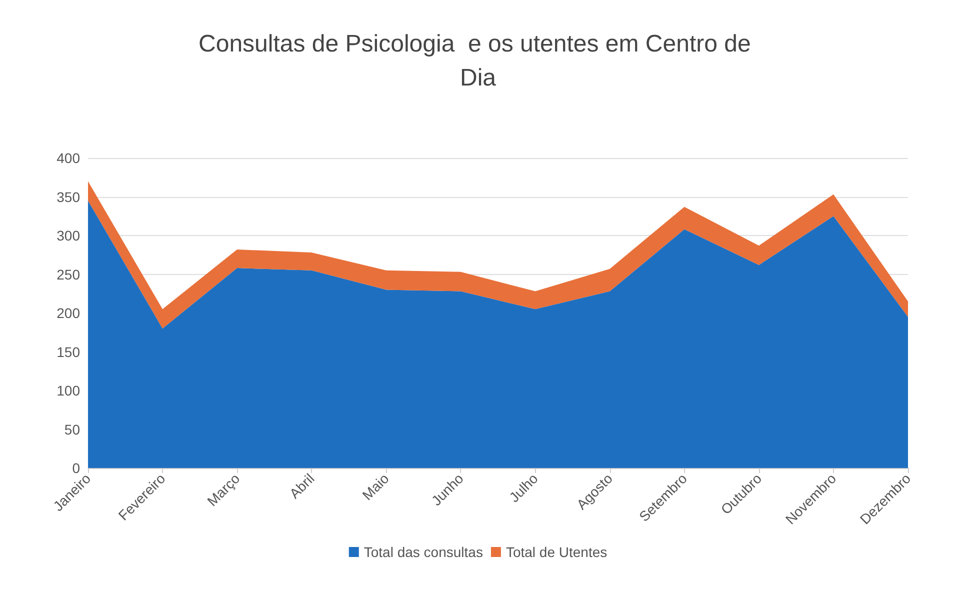 The height and width of the screenshot is (590, 963). What do you see at coordinates (478, 61) in the screenshot?
I see `chart-title: Consultas de Psicologia e os utentes em Centro de Dia` at bounding box center [478, 61].